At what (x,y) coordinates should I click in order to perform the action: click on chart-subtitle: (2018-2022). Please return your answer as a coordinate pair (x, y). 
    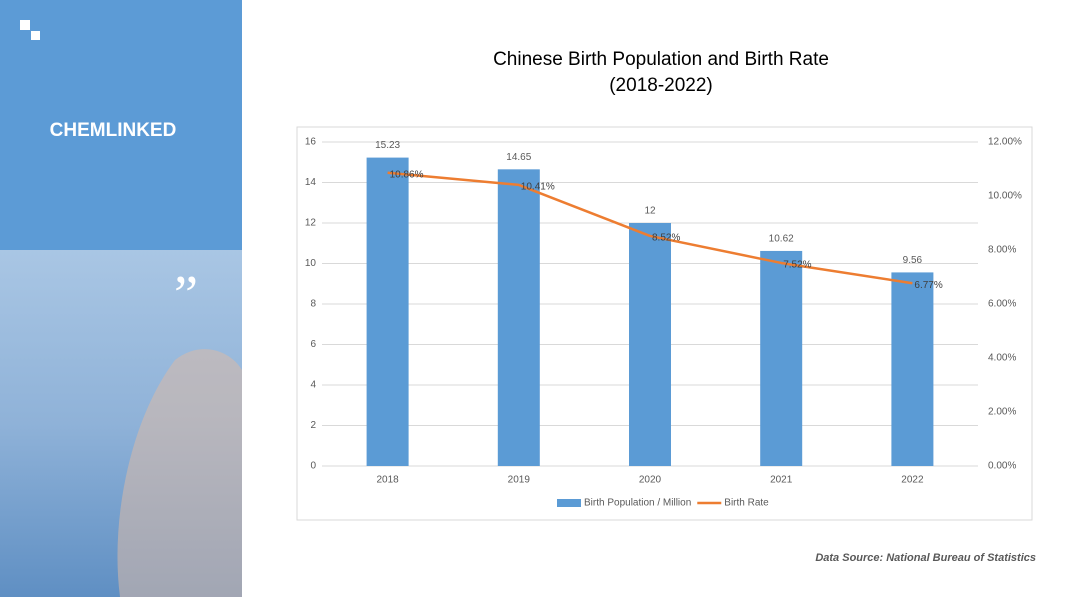
    Looking at the image, I should click on (661, 85).